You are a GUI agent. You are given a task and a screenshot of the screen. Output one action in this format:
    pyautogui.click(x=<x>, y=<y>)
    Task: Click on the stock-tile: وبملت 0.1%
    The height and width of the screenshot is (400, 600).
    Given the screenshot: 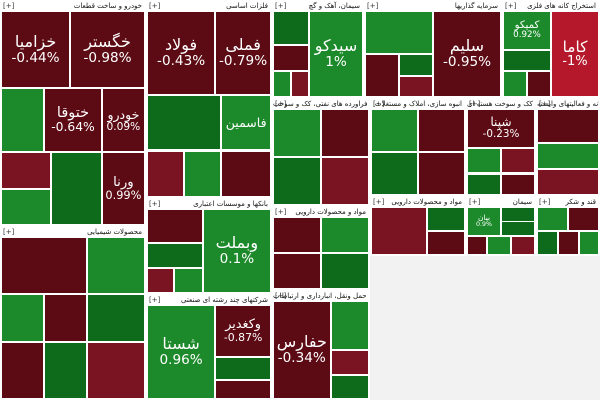 What is the action you would take?
    pyautogui.click(x=236, y=251)
    